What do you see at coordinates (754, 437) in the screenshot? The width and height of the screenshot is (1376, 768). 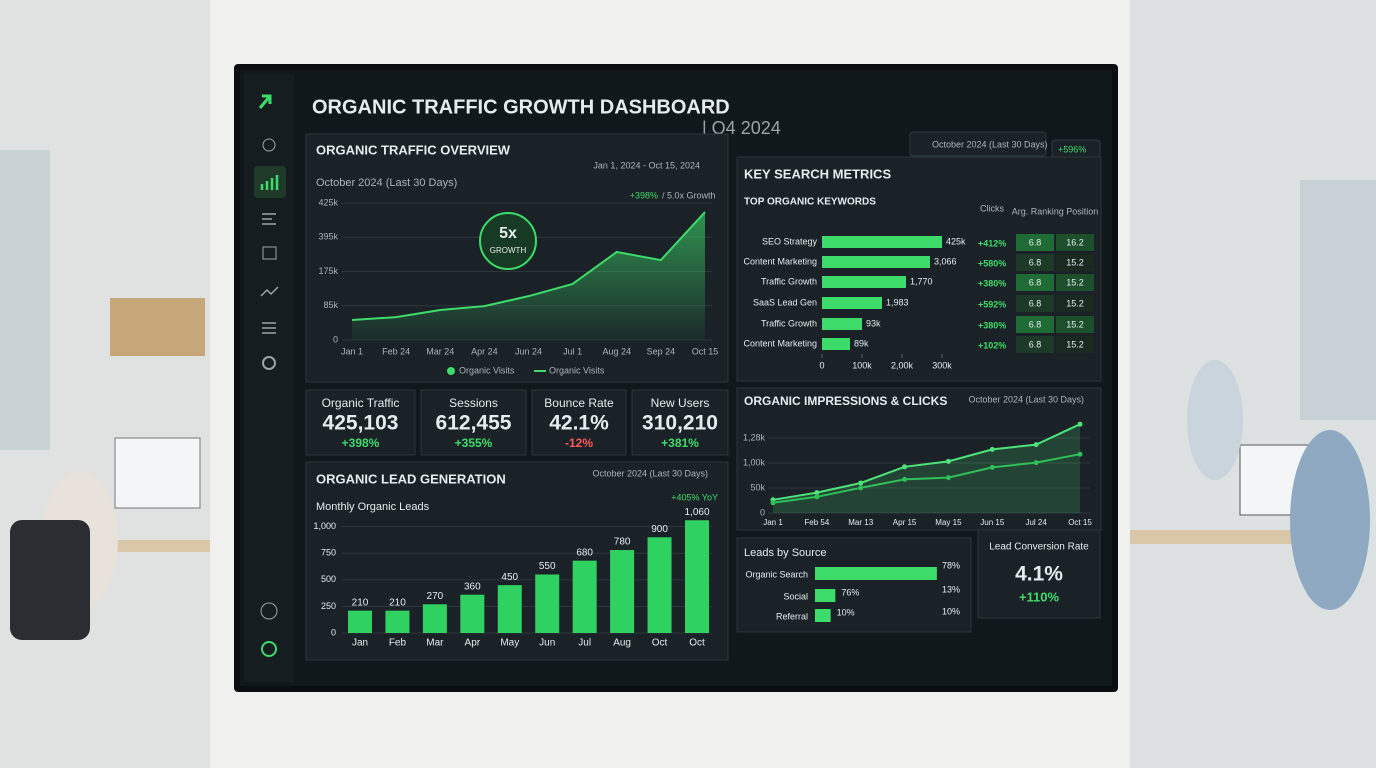 I see `y-tick-label: 1,28k` at bounding box center [754, 437].